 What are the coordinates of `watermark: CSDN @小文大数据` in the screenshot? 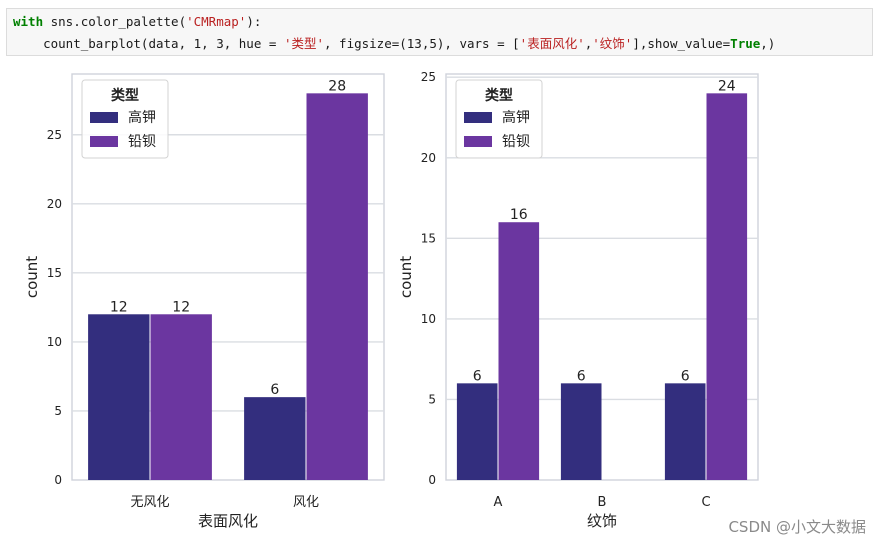 It's located at (797, 527).